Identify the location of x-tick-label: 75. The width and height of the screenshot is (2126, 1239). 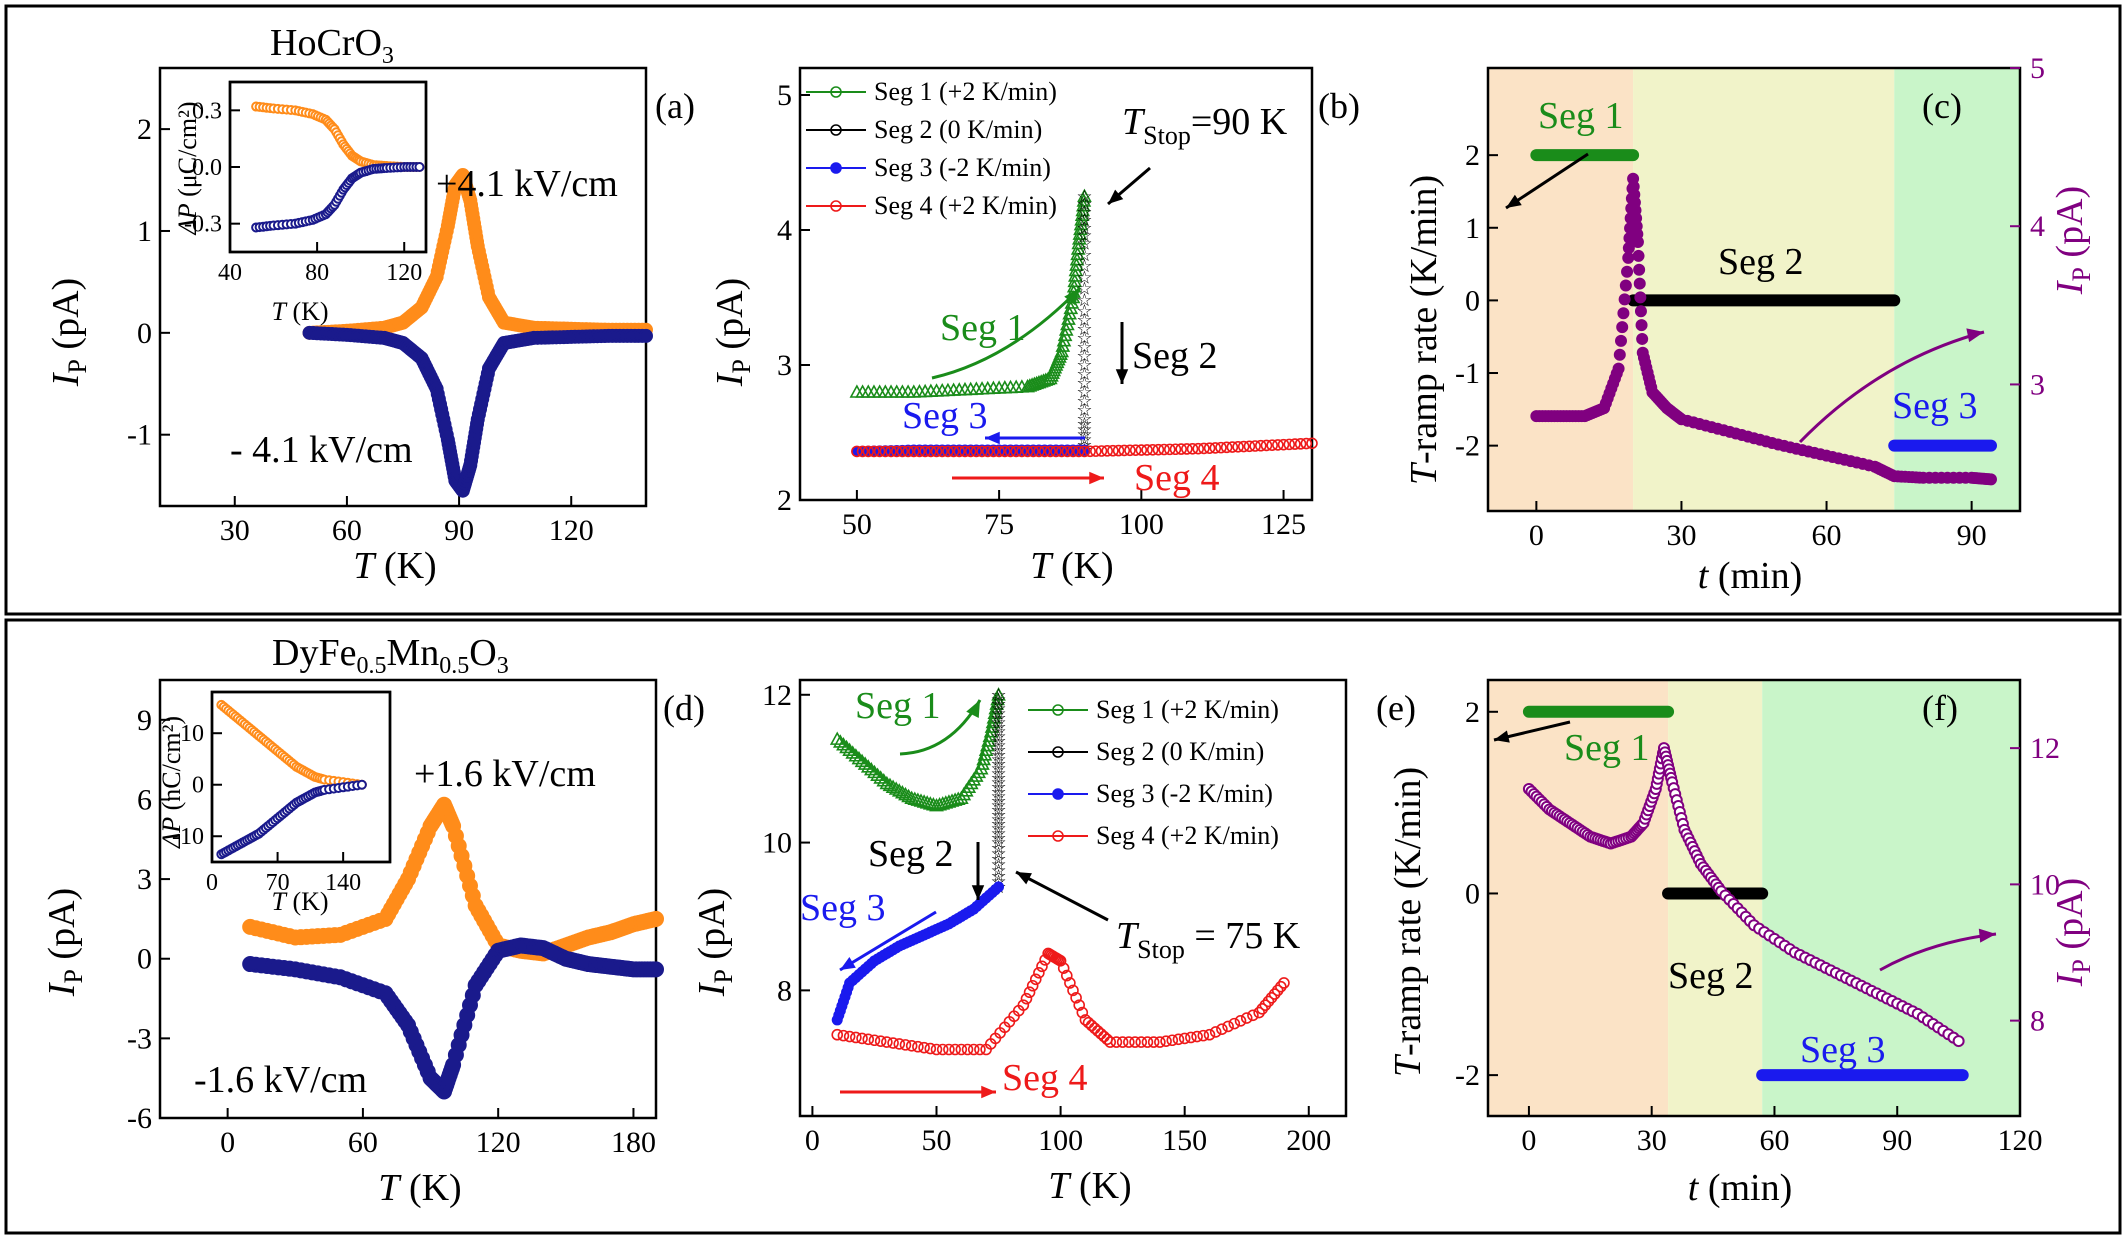
(999, 524).